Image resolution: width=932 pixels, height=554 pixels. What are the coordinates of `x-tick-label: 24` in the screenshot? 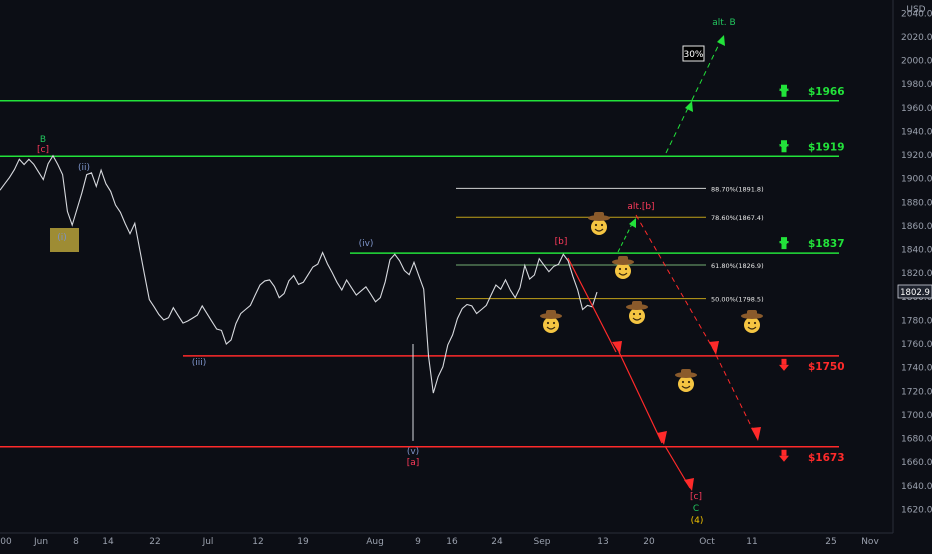 It's located at (497, 542).